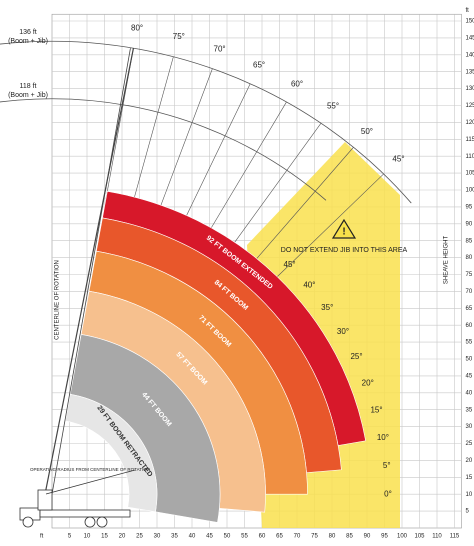 The image size is (474, 546). I want to click on jib-angle: 75°, so click(179, 36).